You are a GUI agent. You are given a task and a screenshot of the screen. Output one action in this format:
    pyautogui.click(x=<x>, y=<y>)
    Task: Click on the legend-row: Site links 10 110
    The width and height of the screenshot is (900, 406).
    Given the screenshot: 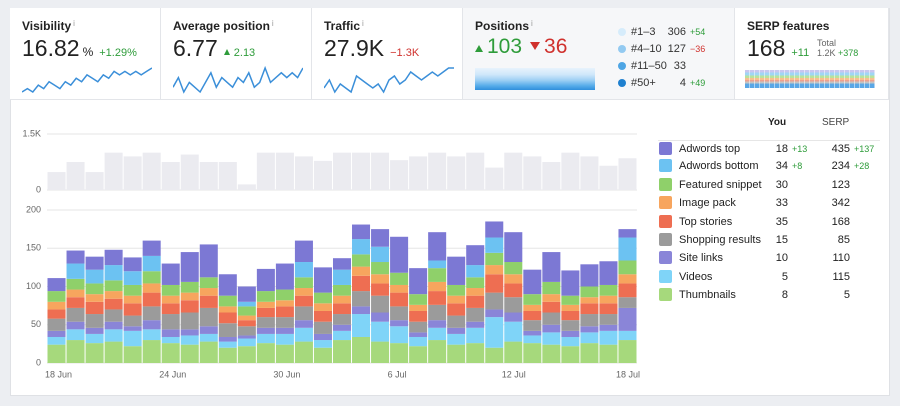 What is the action you would take?
    pyautogui.click(x=769, y=259)
    